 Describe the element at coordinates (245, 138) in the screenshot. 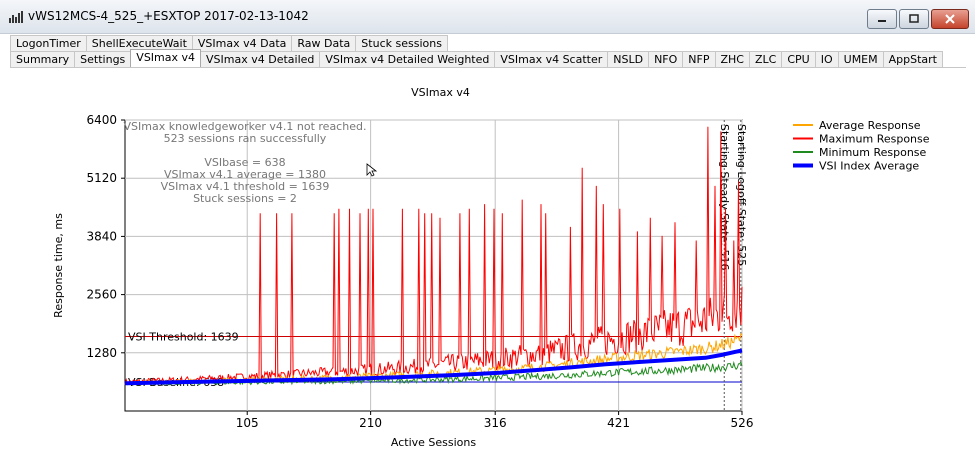

I see `annotation-line: 523 sessions ran successfully` at that location.